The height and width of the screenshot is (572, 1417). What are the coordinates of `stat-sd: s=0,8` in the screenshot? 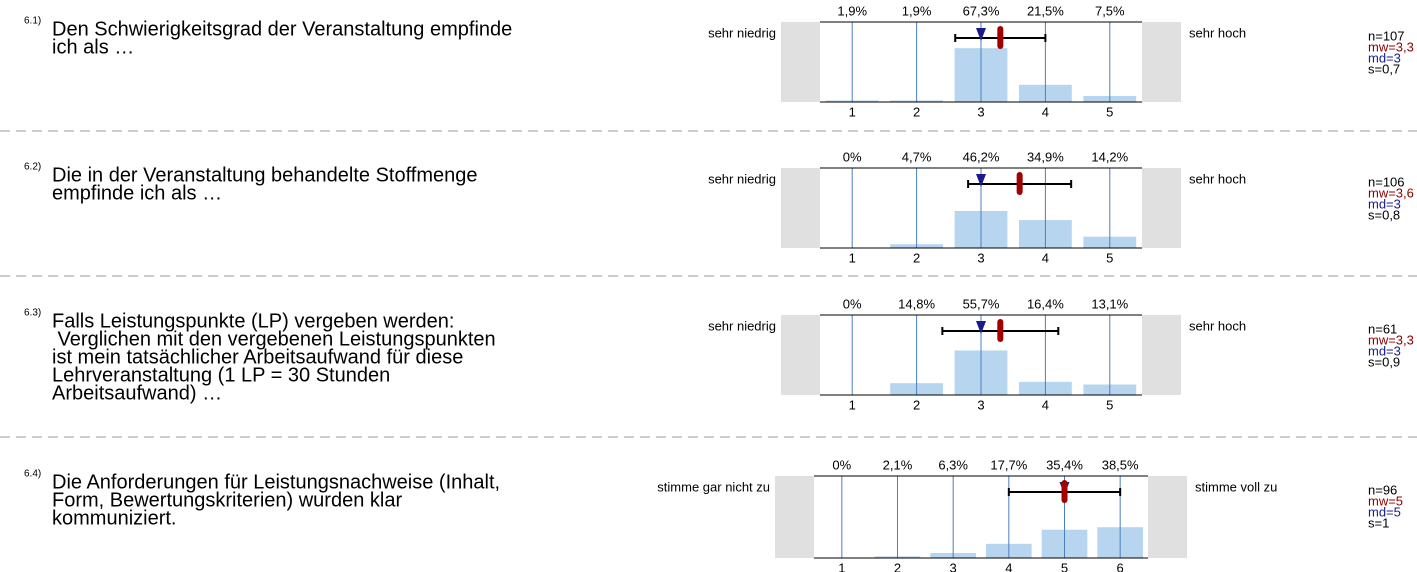 It's located at (1384, 214).